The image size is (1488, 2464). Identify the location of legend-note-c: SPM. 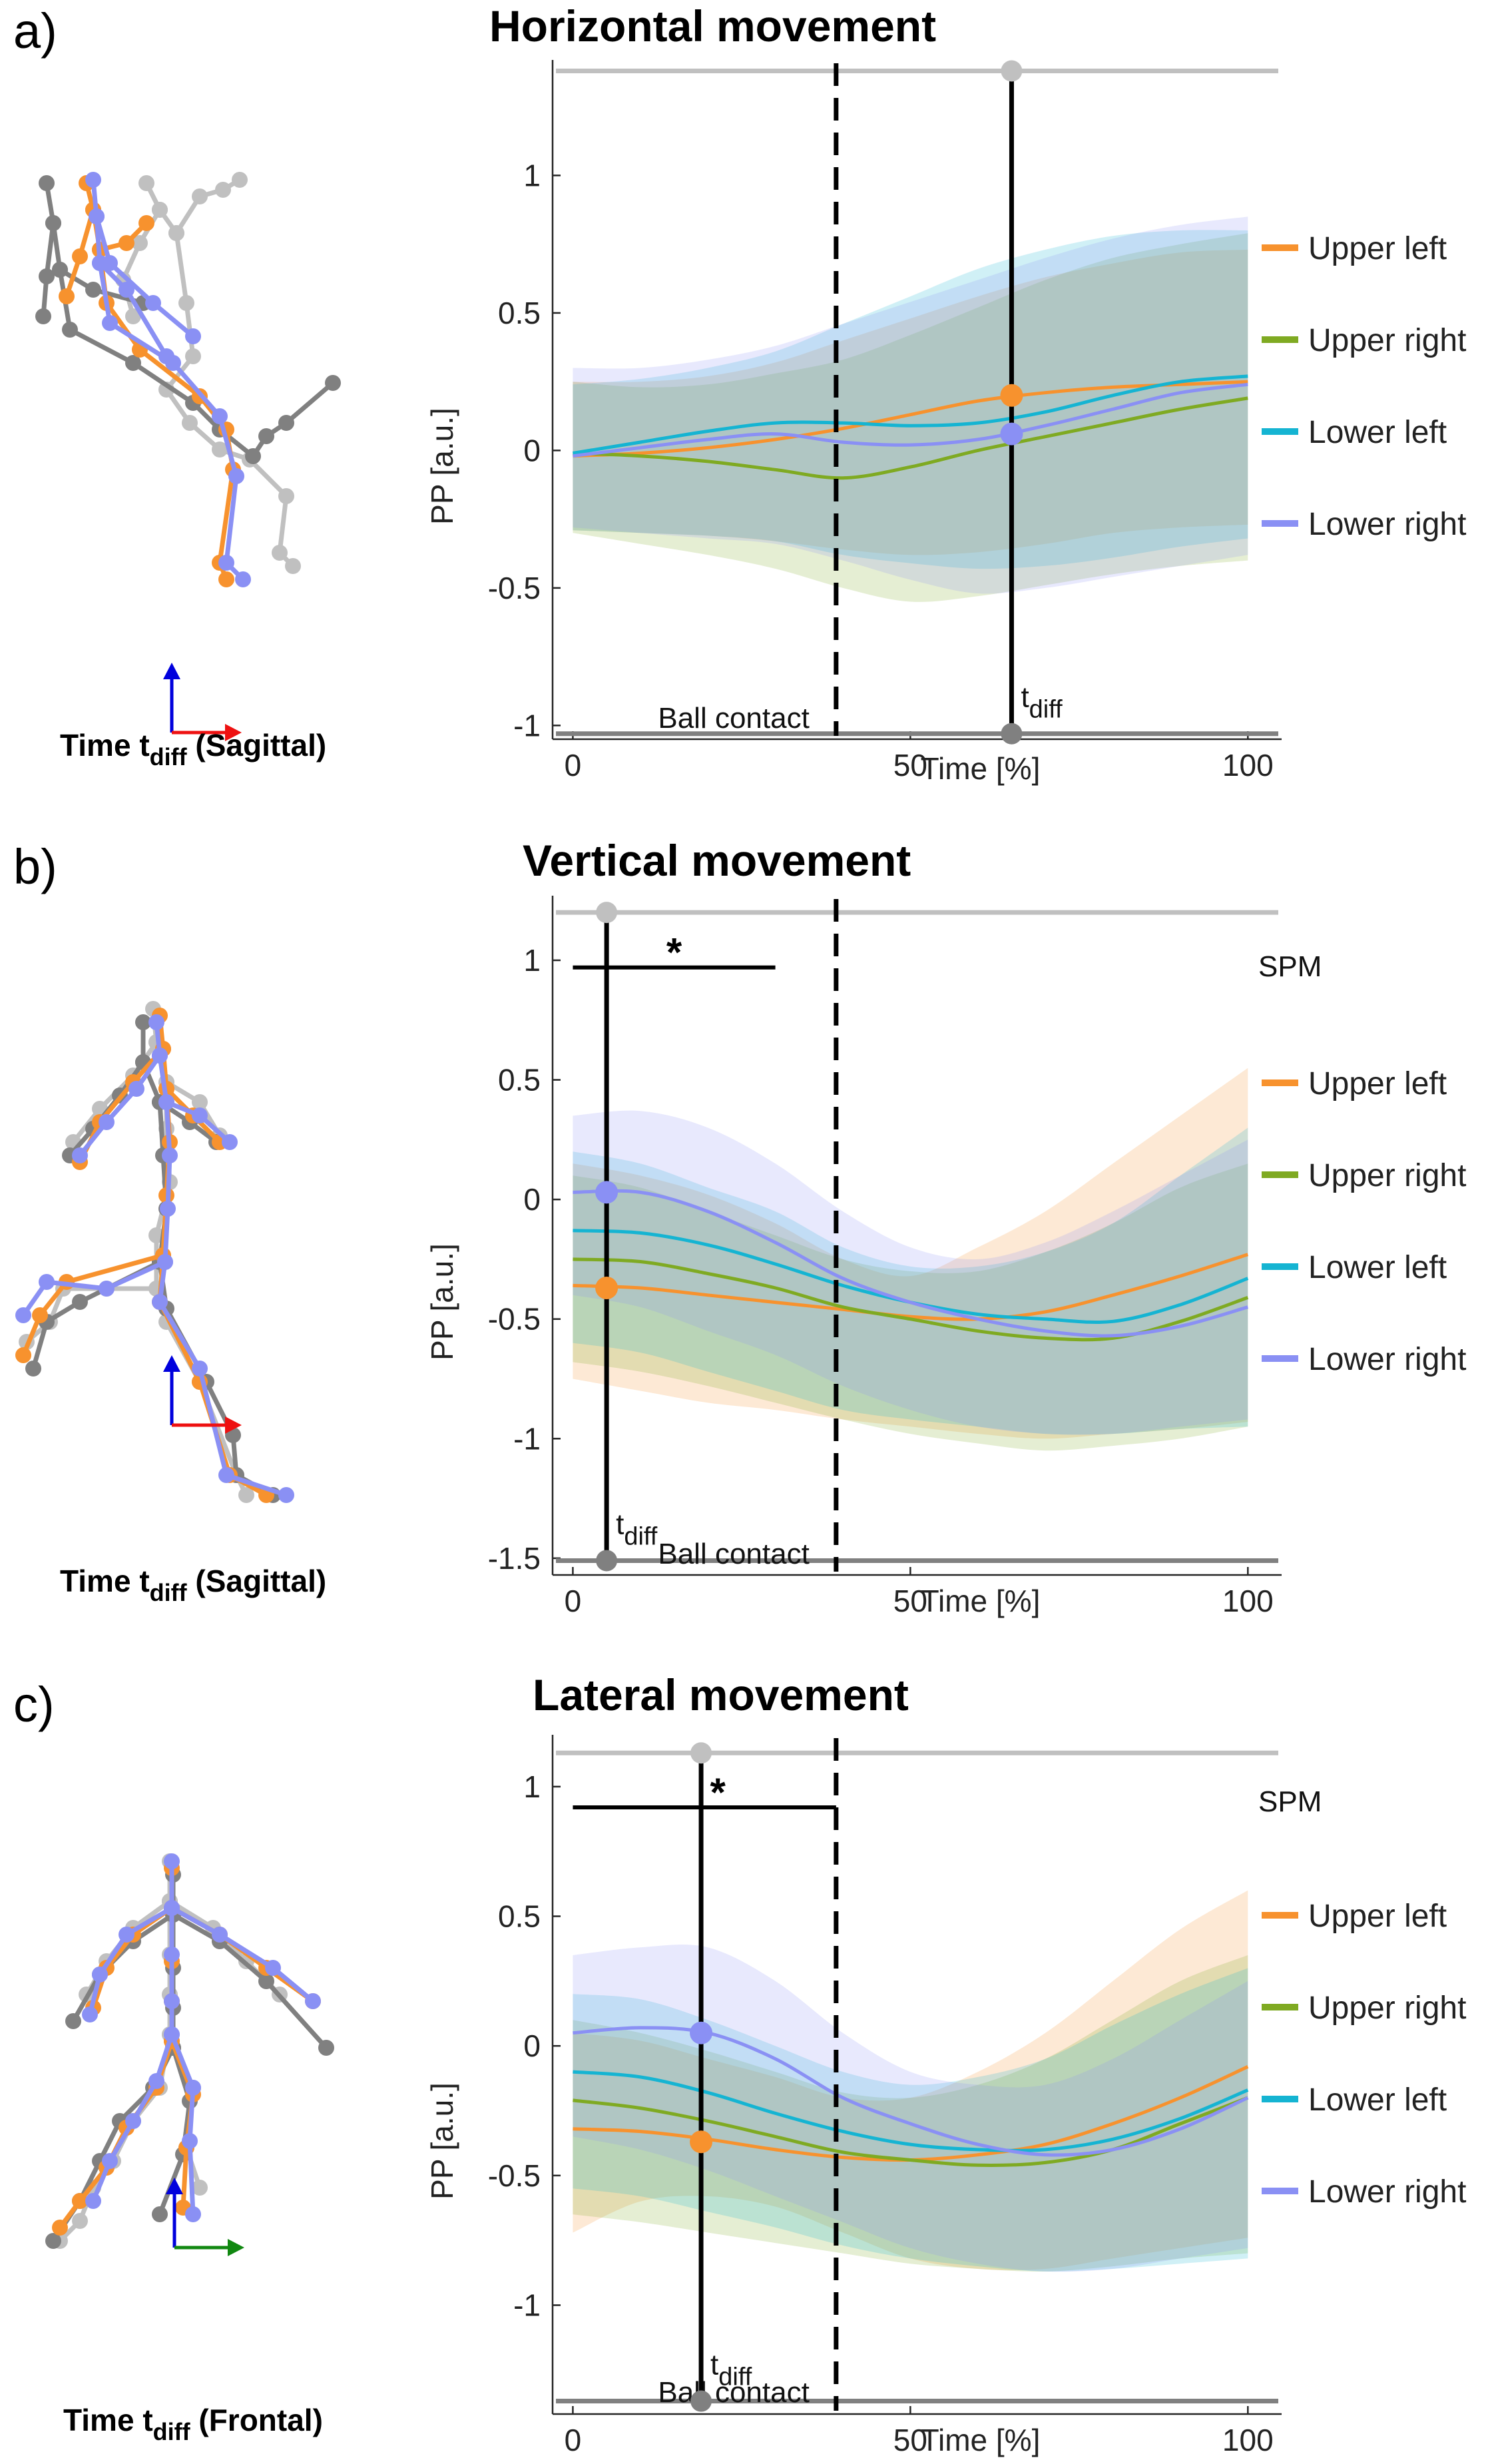
(1290, 1801).